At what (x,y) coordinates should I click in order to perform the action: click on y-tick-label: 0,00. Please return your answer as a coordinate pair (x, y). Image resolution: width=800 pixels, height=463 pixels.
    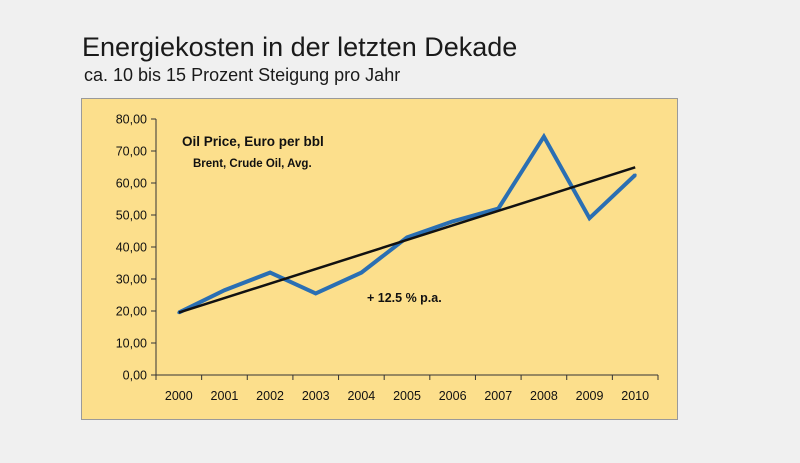
    Looking at the image, I should click on (135, 376).